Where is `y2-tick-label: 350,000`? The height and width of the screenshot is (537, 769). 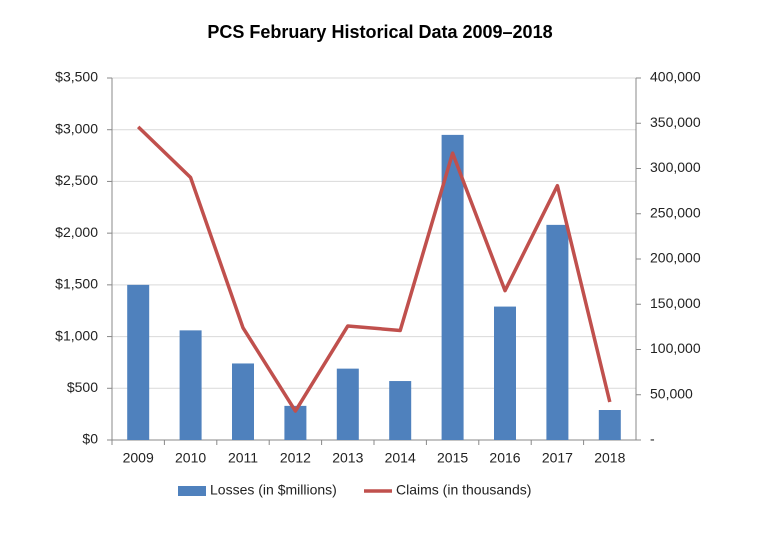 y2-tick-label: 350,000 is located at coordinates (675, 122).